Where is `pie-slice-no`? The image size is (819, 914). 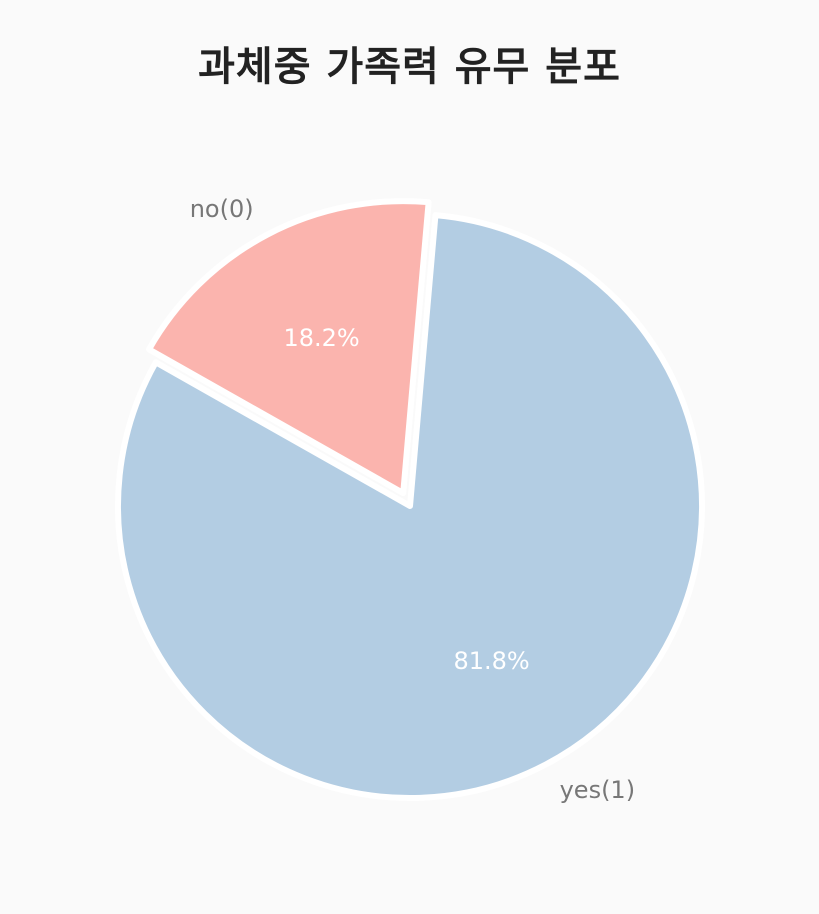 pie-slice-no is located at coordinates (289, 347).